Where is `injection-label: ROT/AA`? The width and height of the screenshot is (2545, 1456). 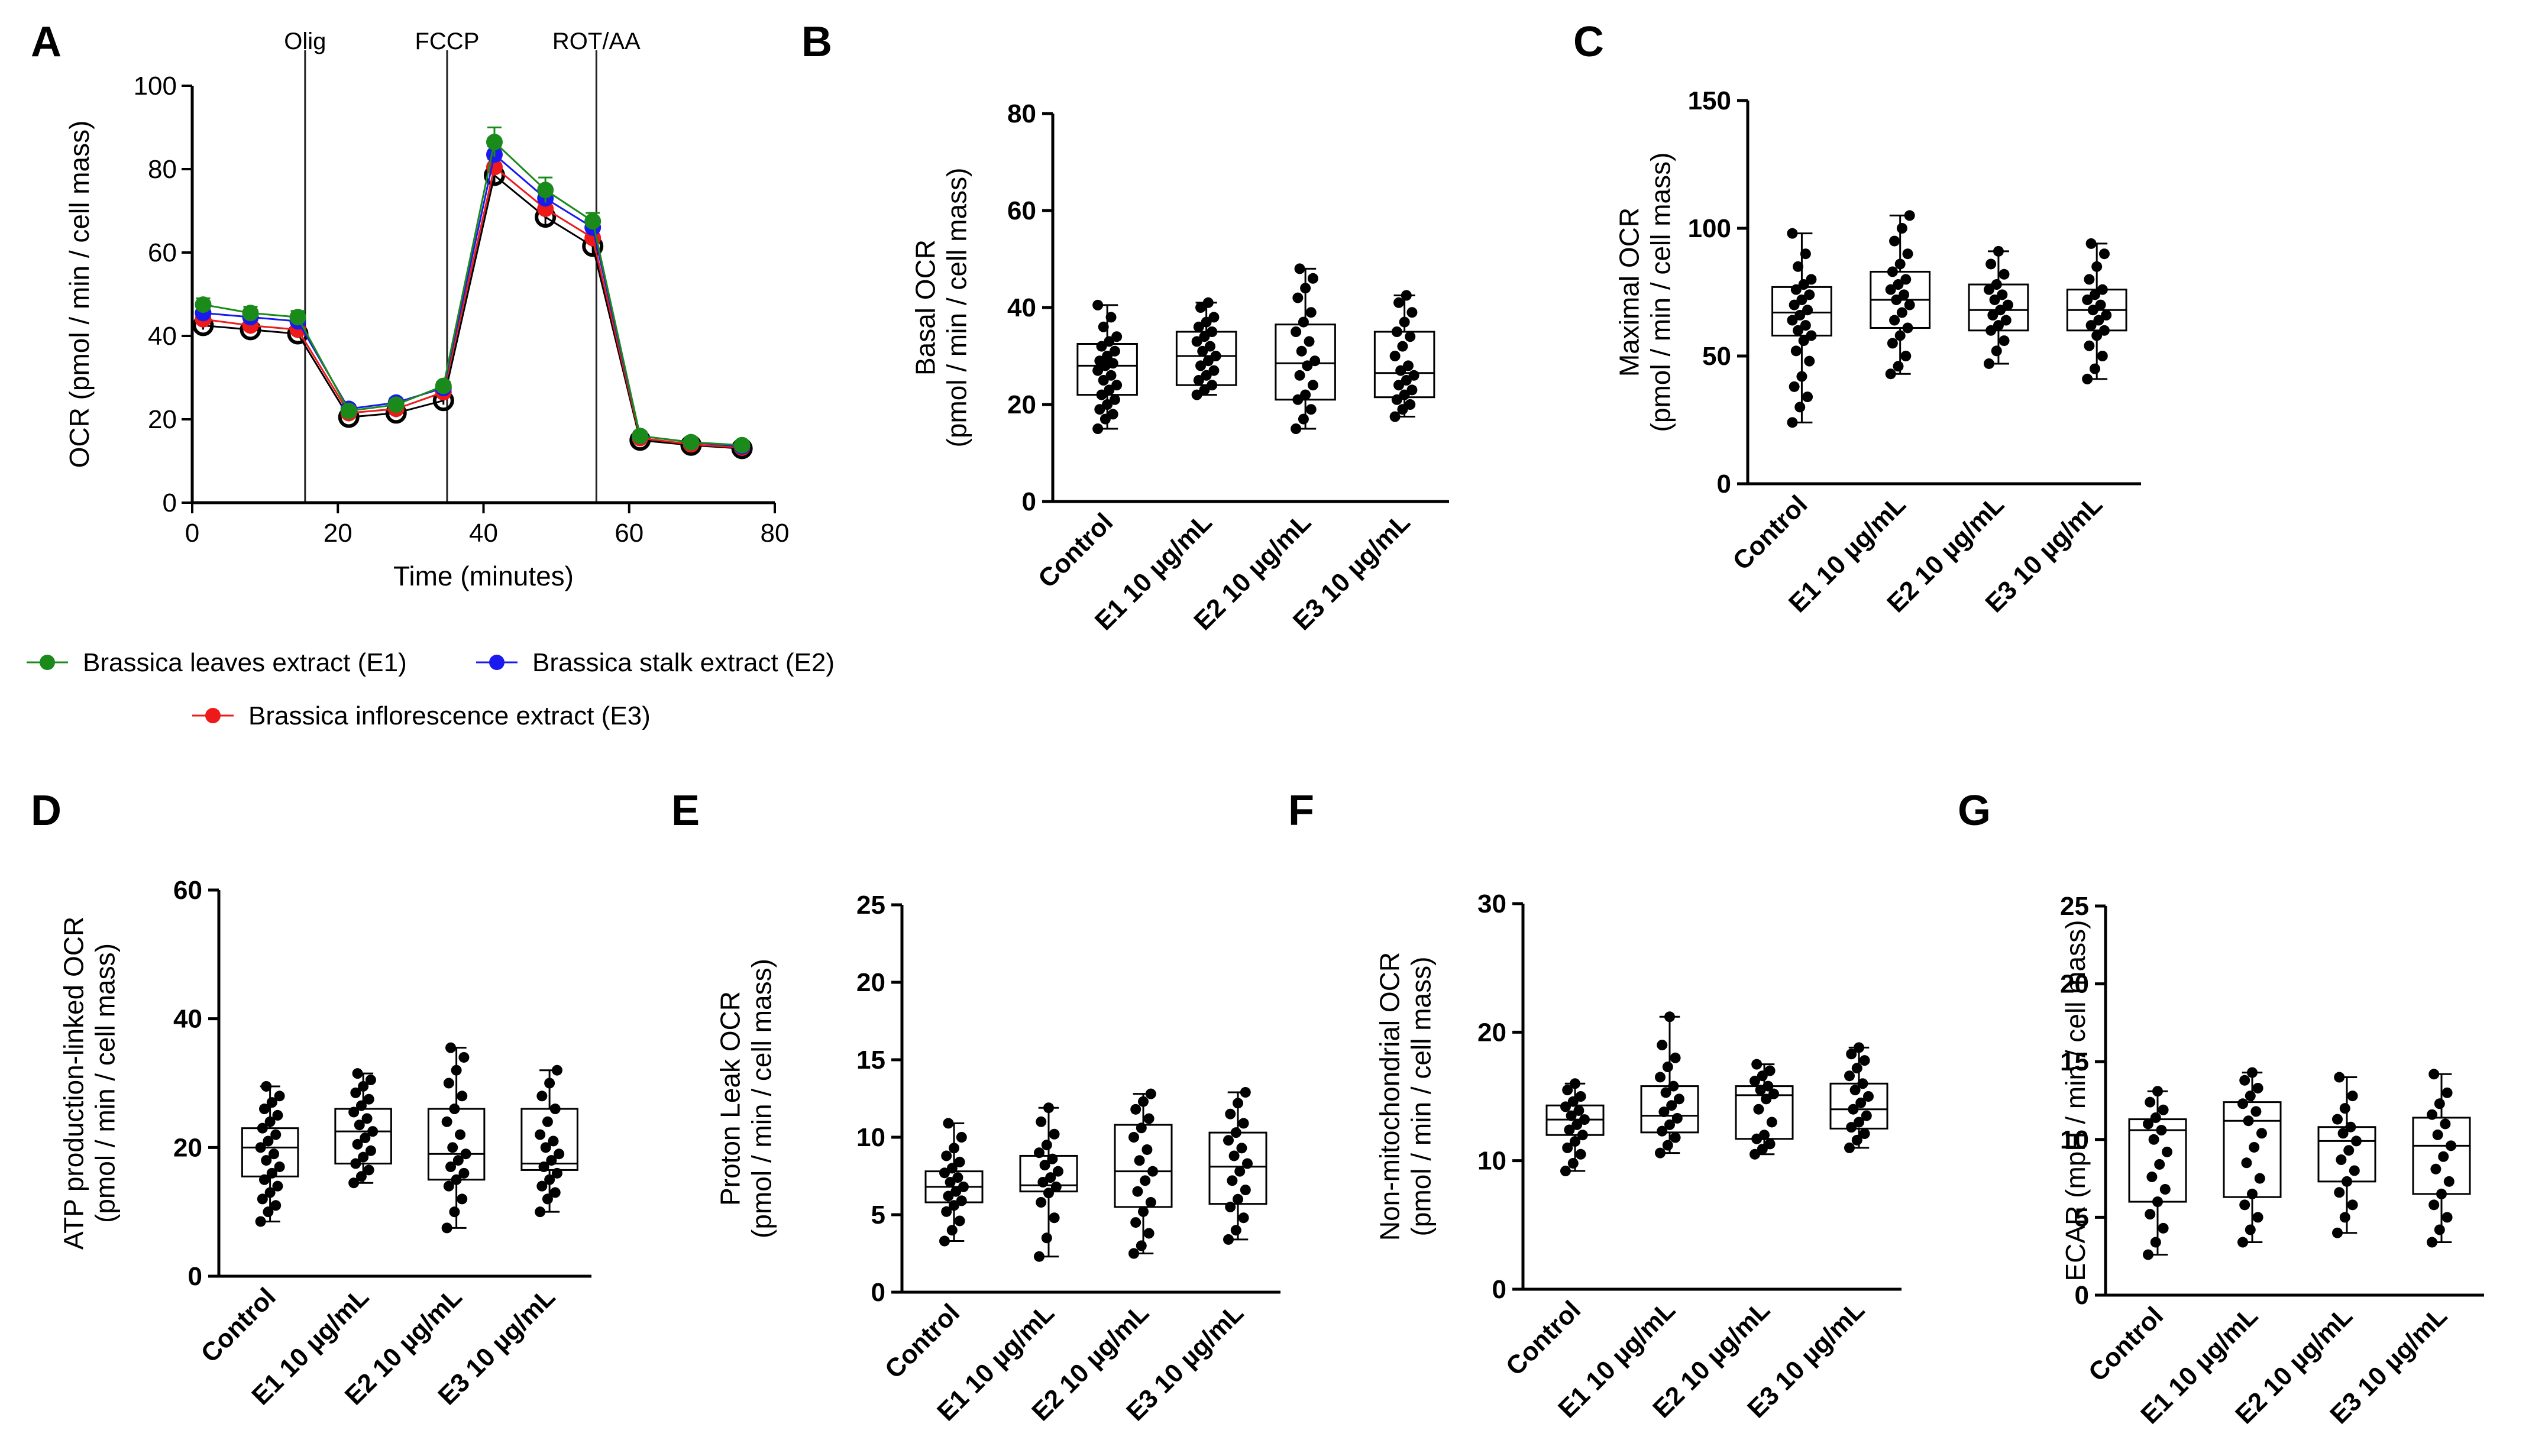 injection-label: ROT/AA is located at coordinates (596, 41).